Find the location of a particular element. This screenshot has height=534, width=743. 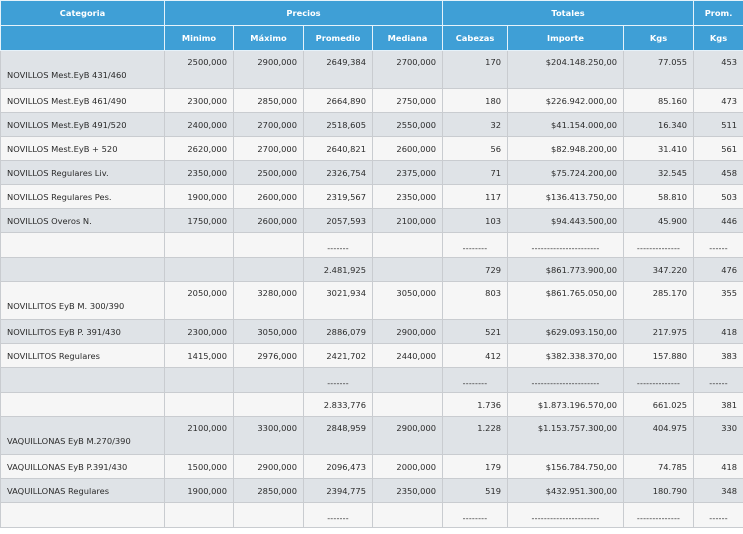

cell-prom-kgs: 418 is located at coordinates (718, 466).